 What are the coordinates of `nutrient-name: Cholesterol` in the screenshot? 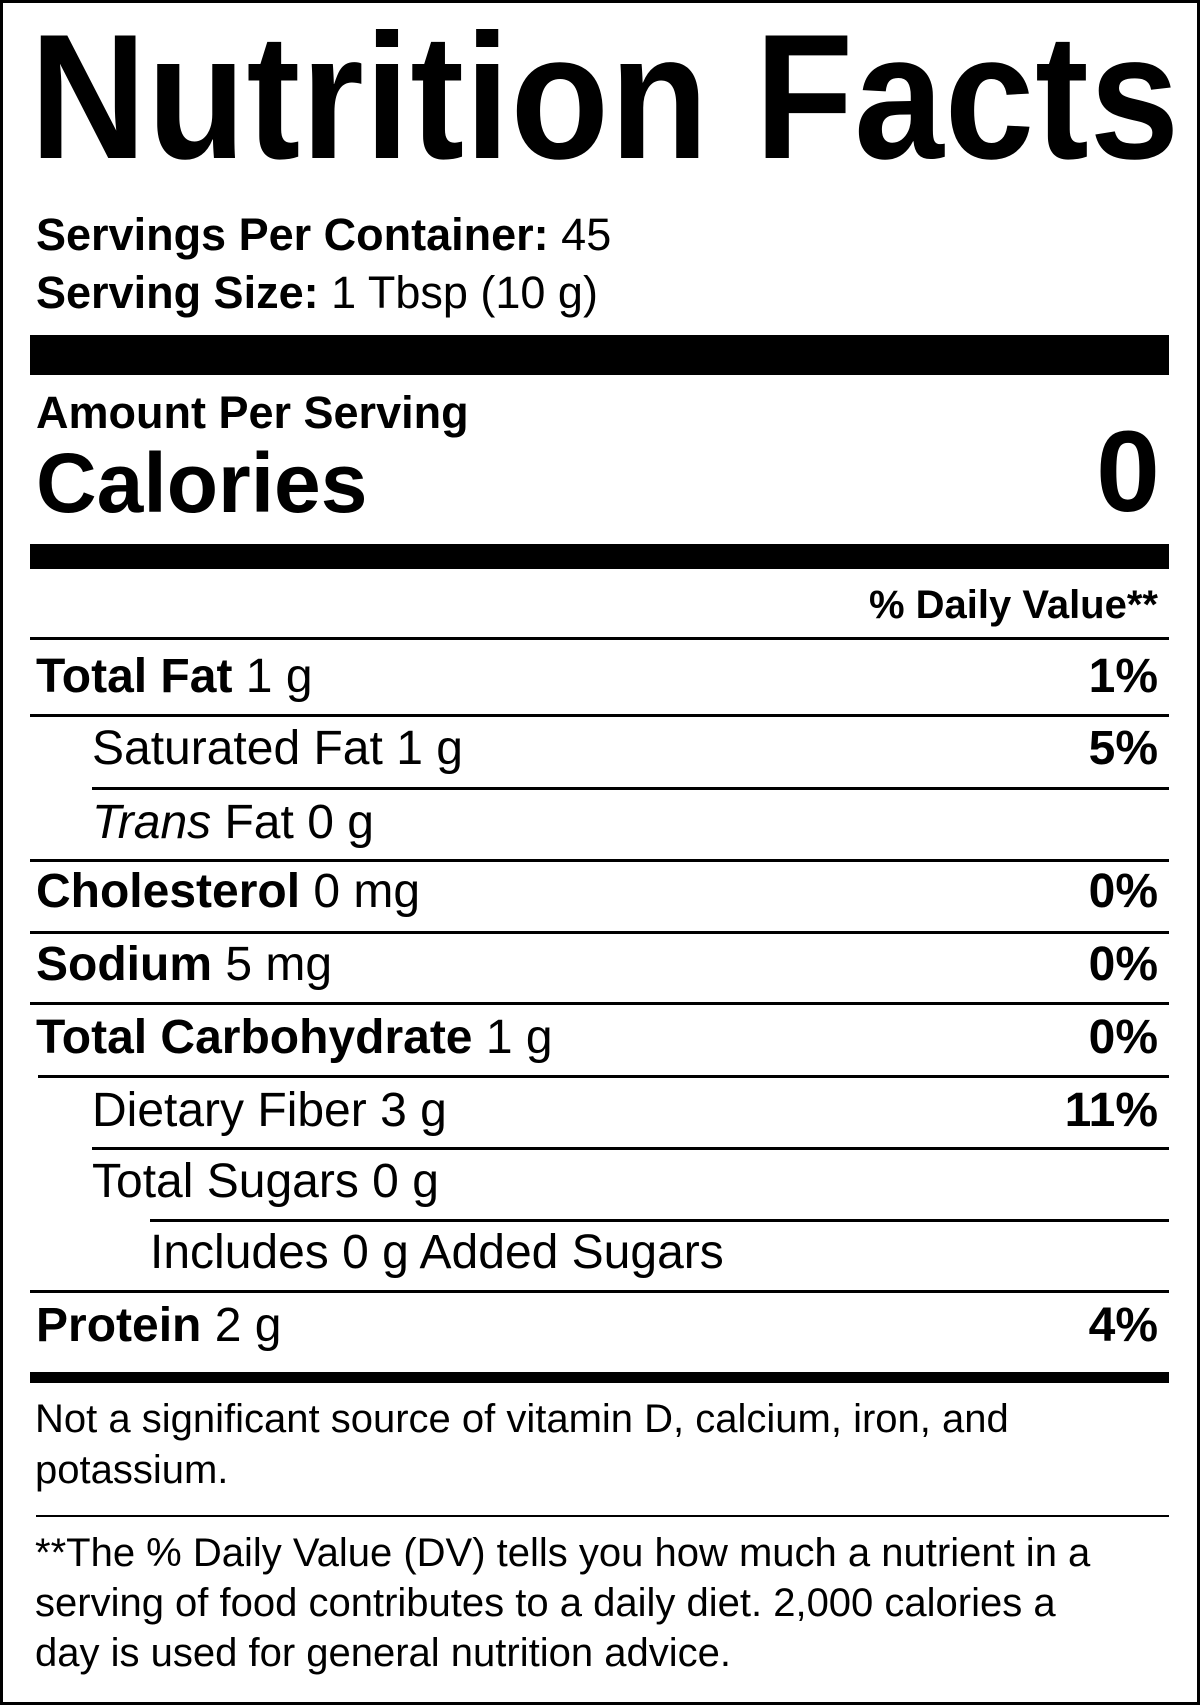 It's located at (168, 891).